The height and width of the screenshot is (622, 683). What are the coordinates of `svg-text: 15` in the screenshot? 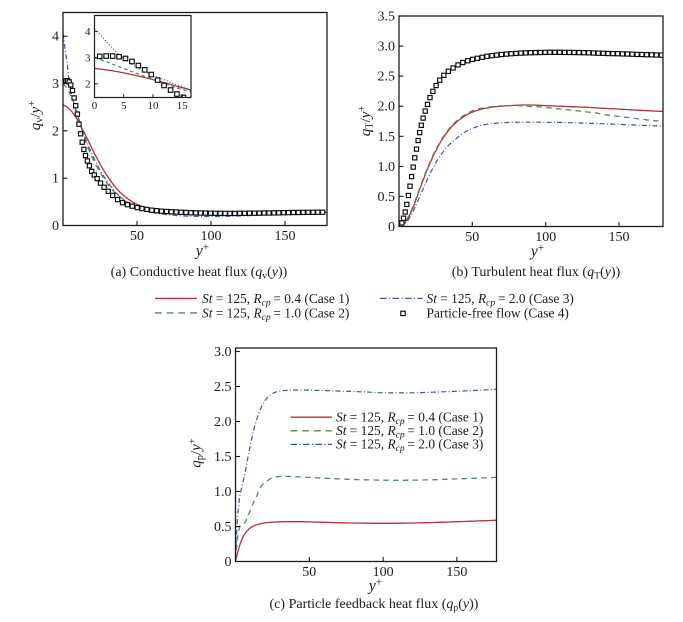 It's located at (183, 106).